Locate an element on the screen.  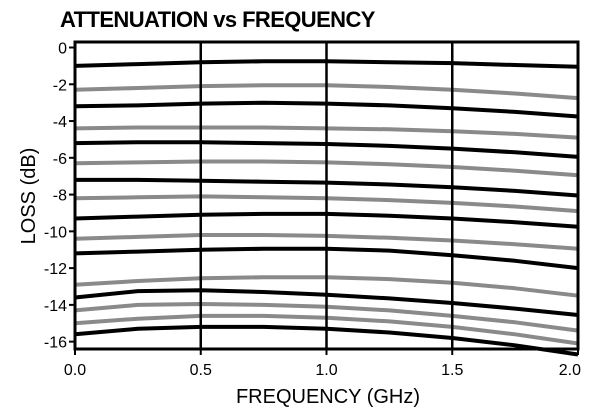
x-tick-label: 0.5 is located at coordinates (201, 370).